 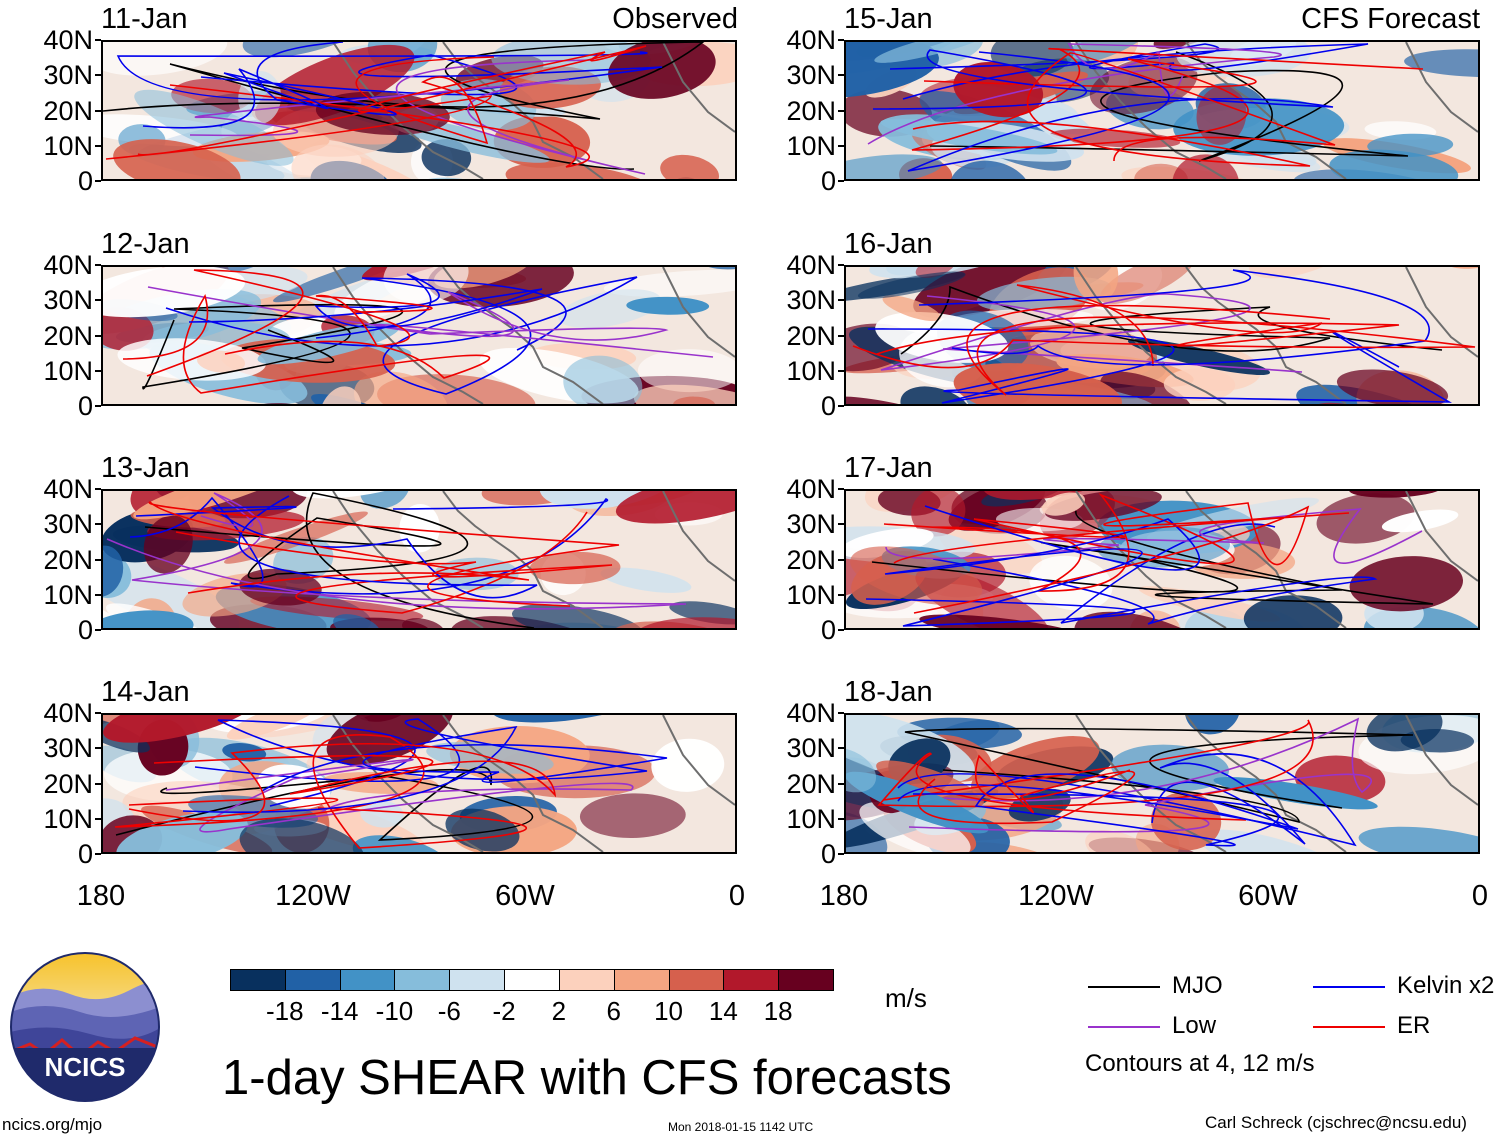 What do you see at coordinates (449, 1011) in the screenshot?
I see `colorbar-level-label: -6` at bounding box center [449, 1011].